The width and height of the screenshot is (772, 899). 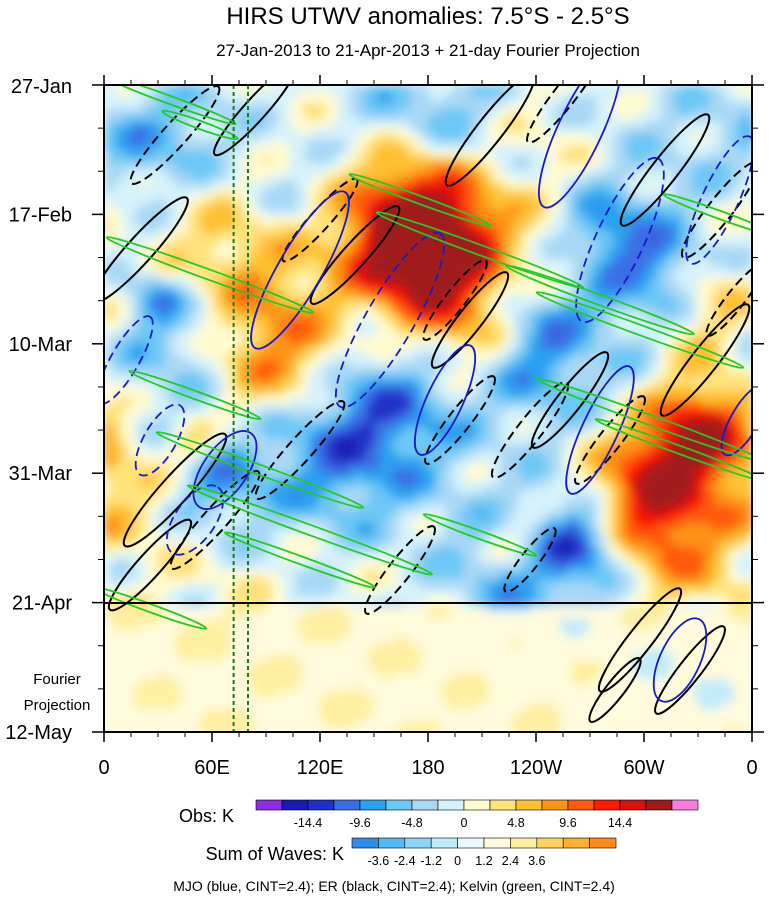 I want to click on longitude-markers, so click(x=240, y=408).